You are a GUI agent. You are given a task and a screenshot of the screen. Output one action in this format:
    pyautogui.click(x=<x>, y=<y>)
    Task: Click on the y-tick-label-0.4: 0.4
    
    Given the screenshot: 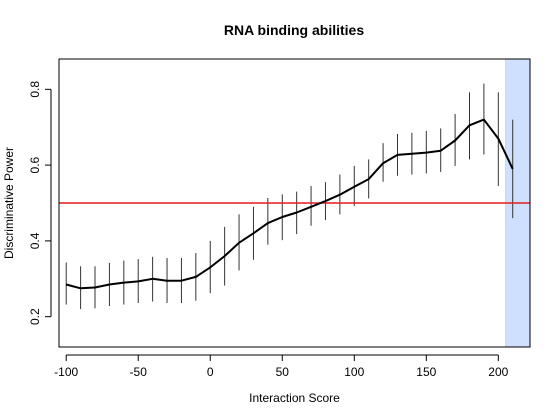 What is the action you would take?
    pyautogui.click(x=35, y=240)
    